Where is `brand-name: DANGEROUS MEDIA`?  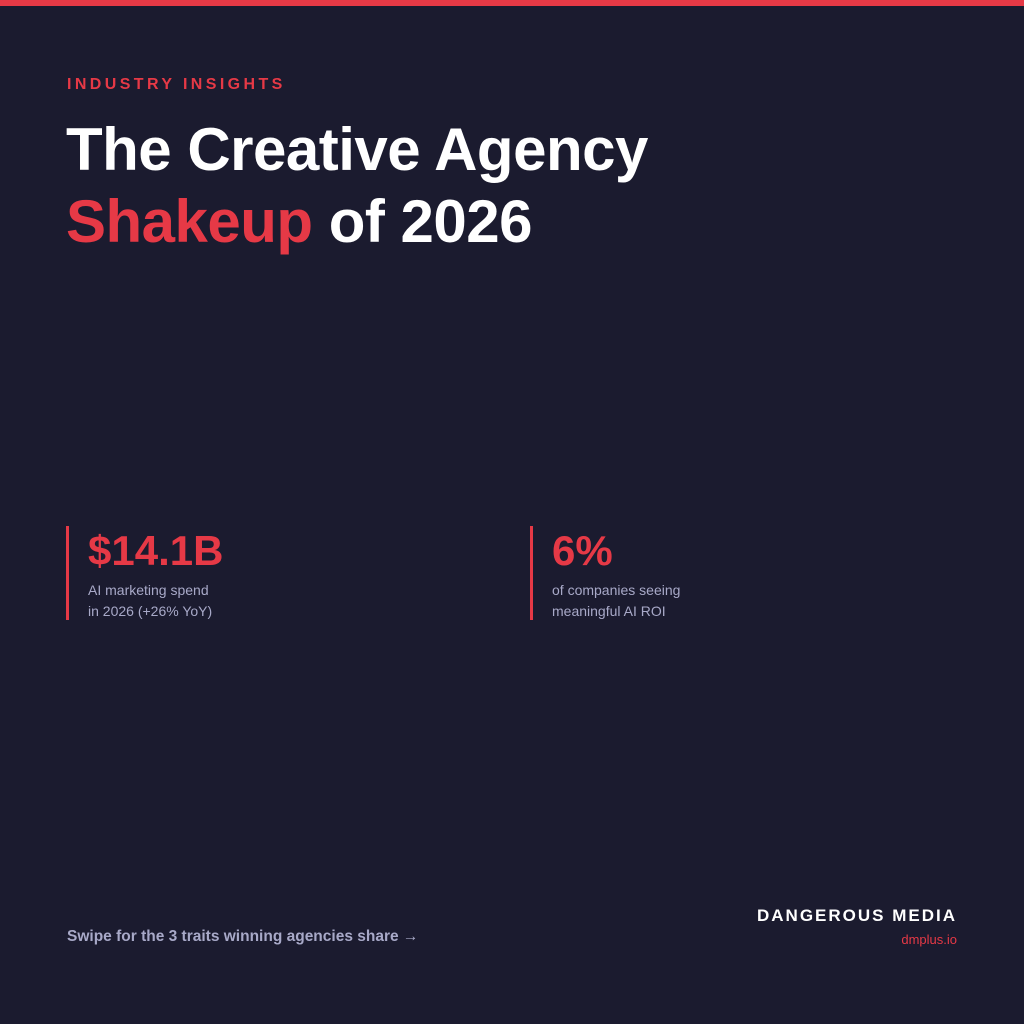
brand-name: DANGEROUS MEDIA is located at coordinates (856, 915).